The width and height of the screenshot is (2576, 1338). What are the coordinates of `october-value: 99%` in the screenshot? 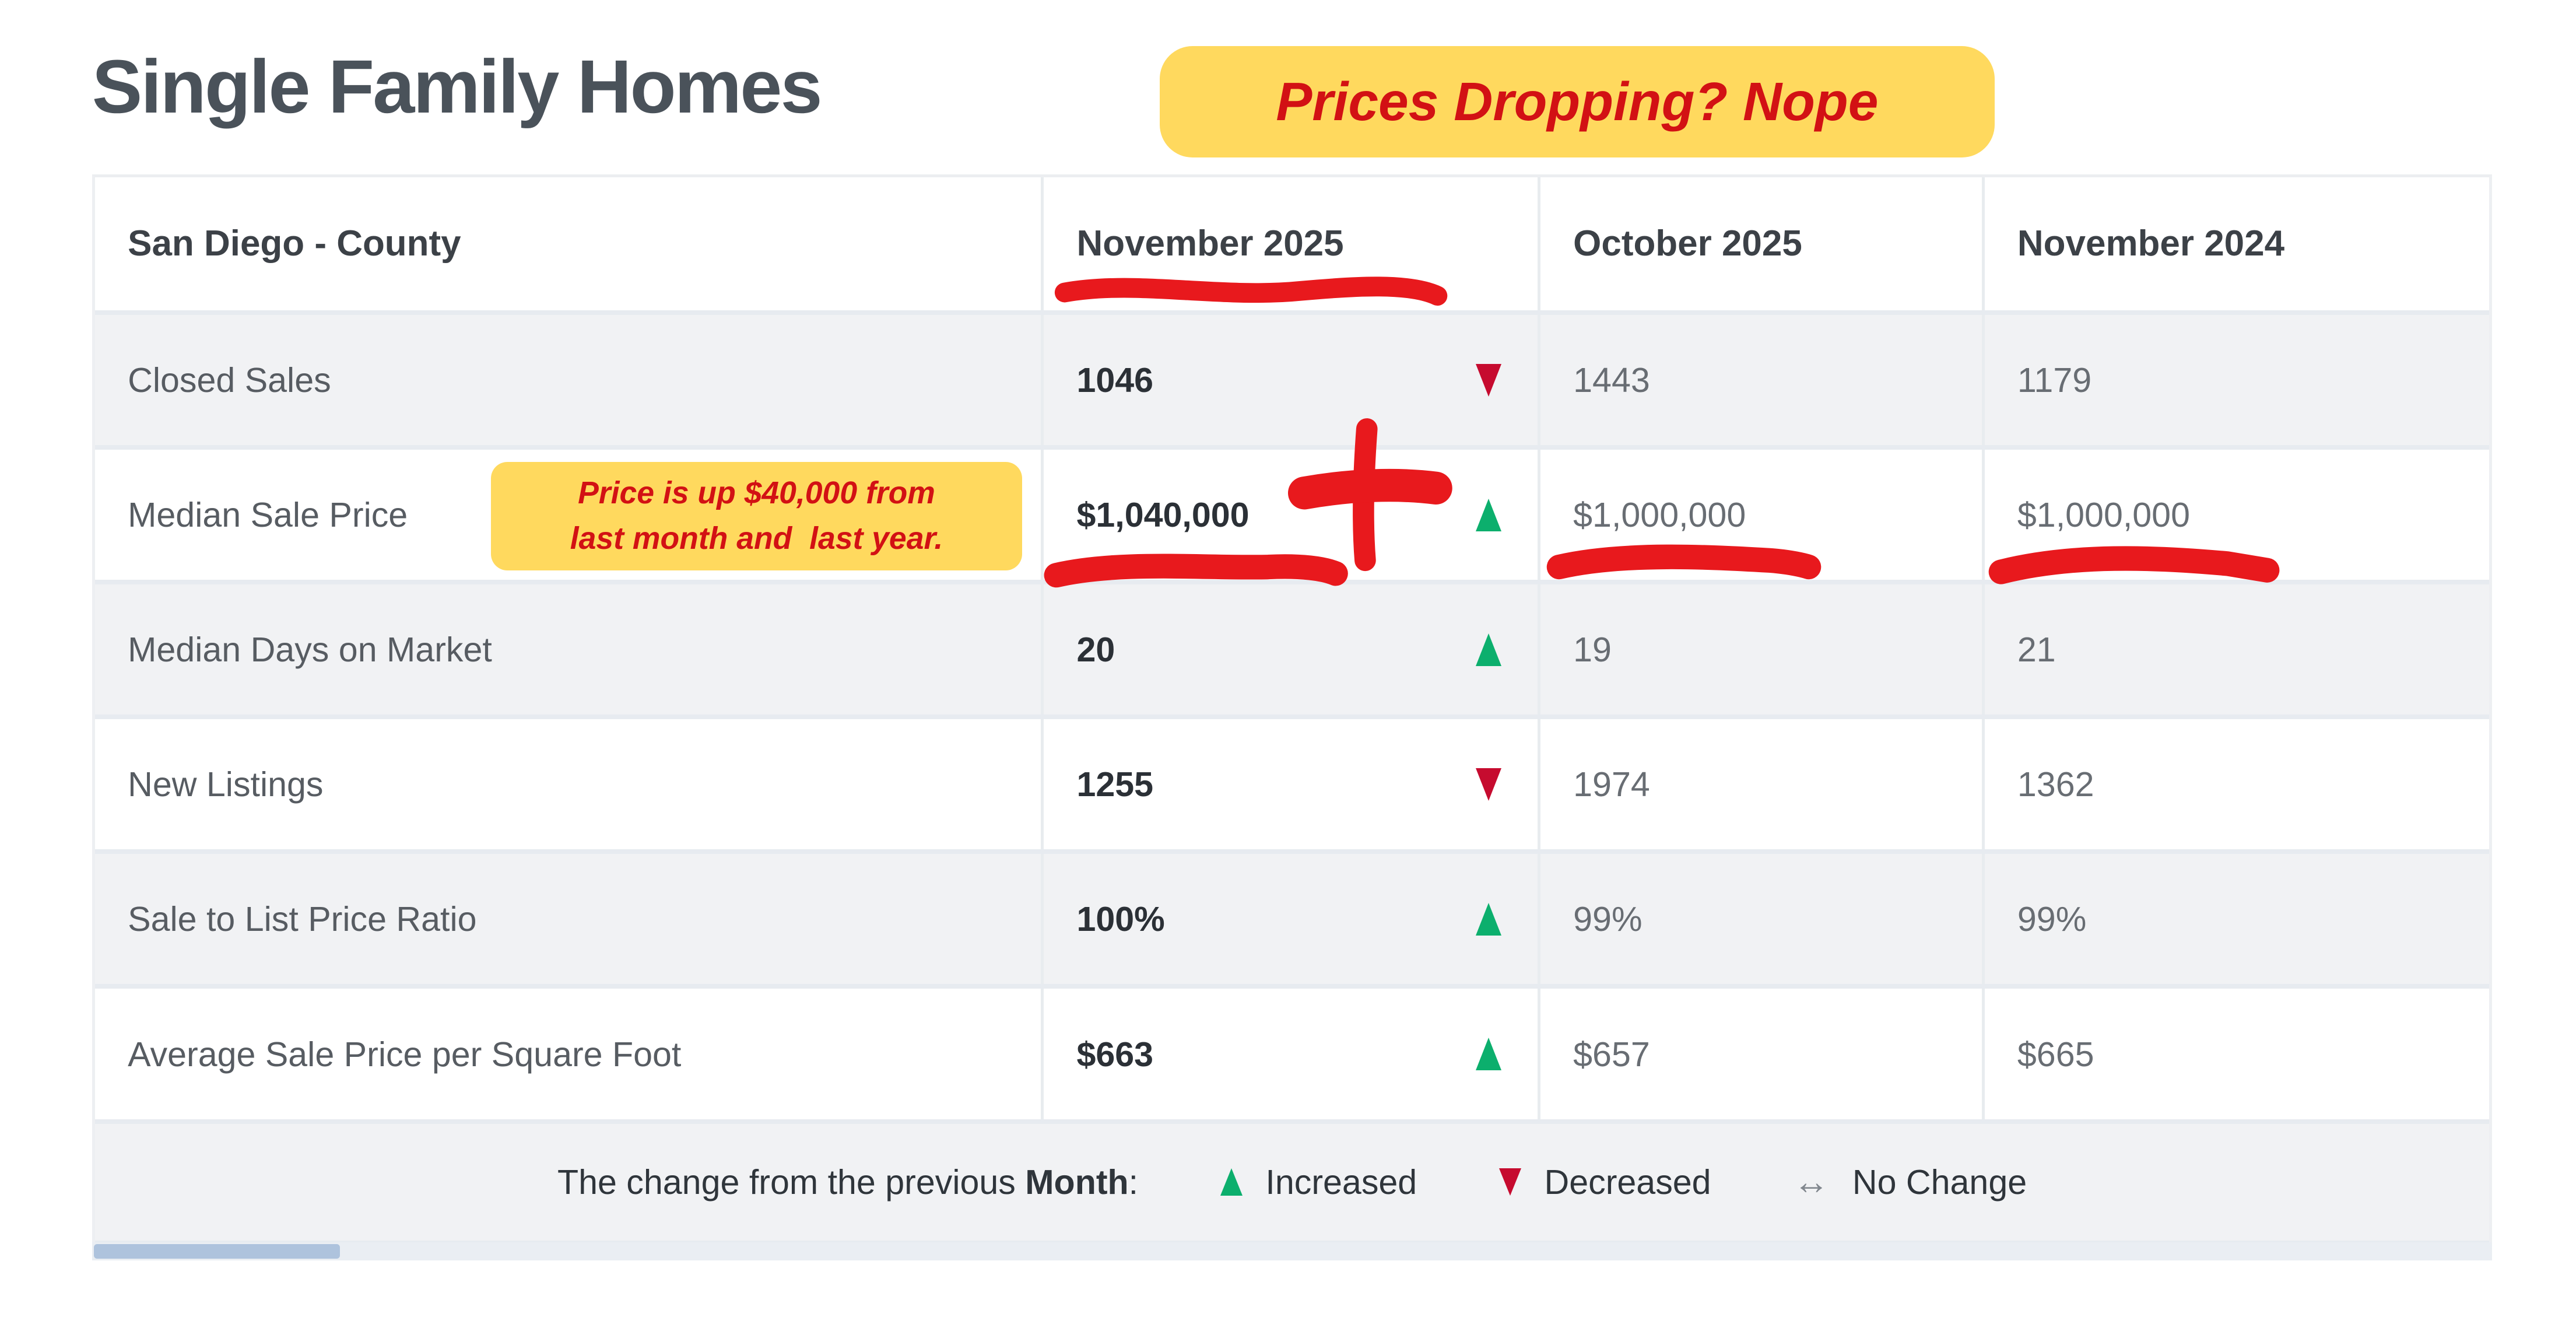 It's located at (1762, 919).